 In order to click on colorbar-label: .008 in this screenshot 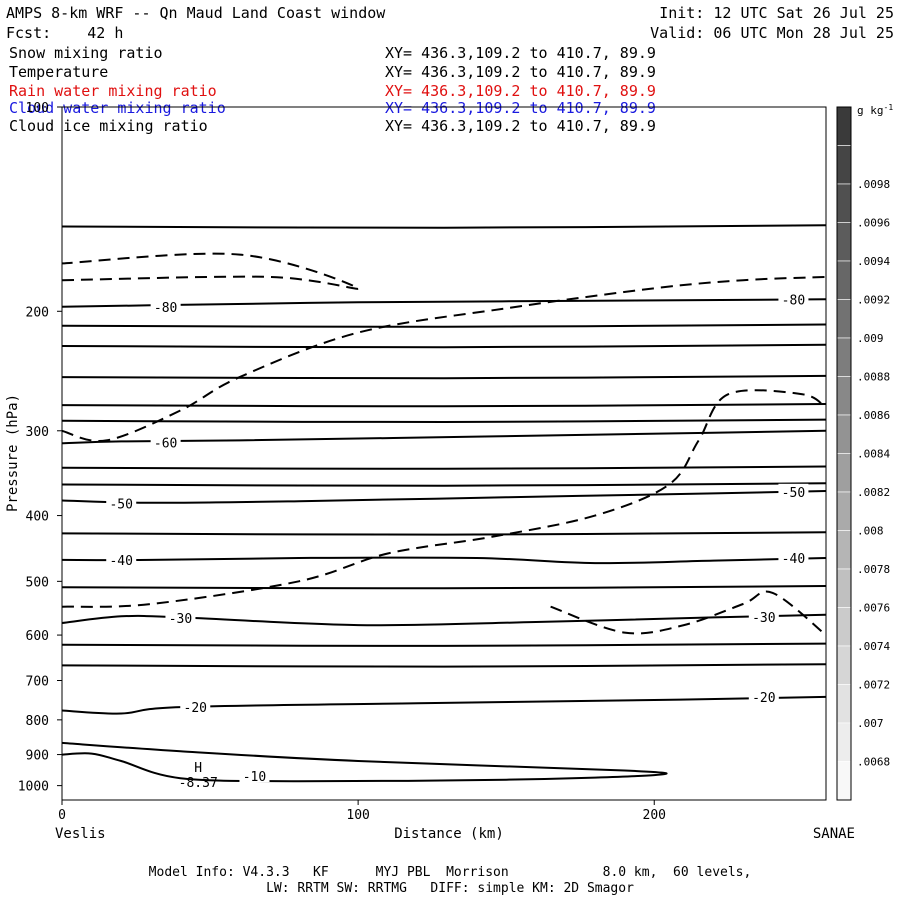, I will do `click(870, 531)`.